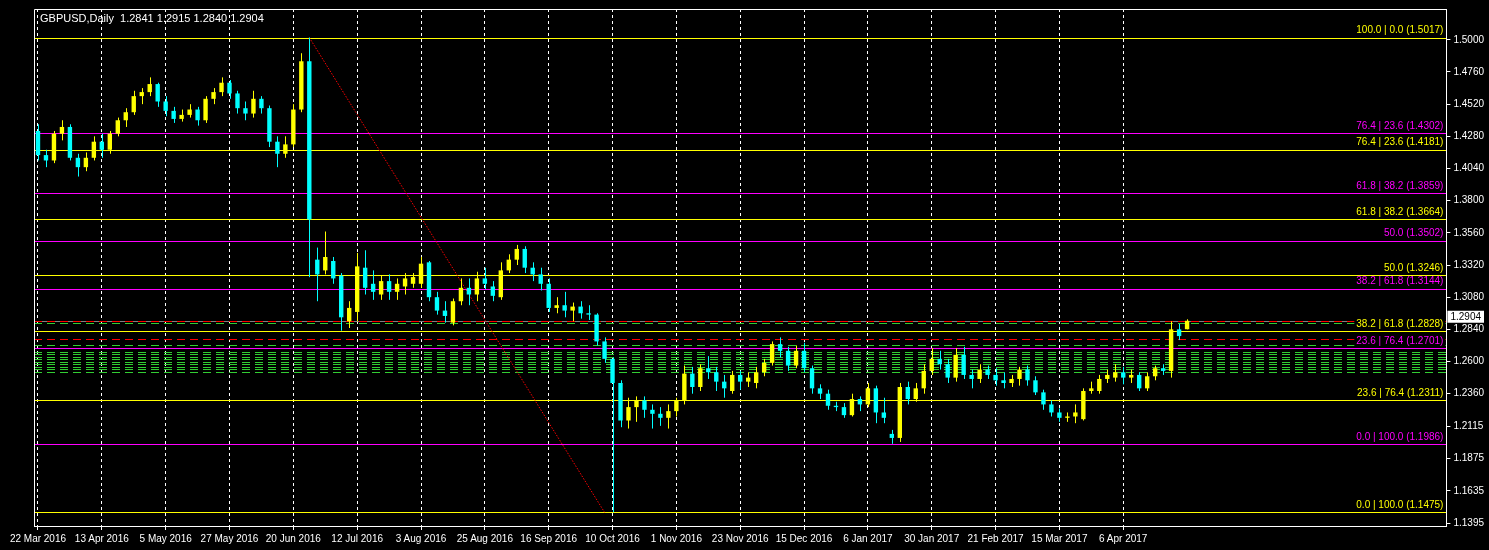 The width and height of the screenshot is (1489, 550). What do you see at coordinates (229, 538) in the screenshot?
I see `x-tick-label: 27 May 2016` at bounding box center [229, 538].